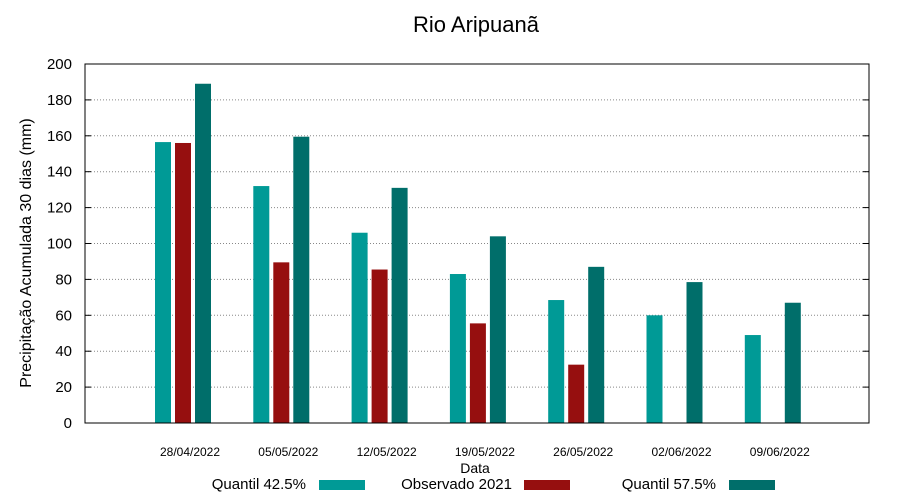  What do you see at coordinates (288, 452) in the screenshot?
I see `x-tick-label: 05/05/2022` at bounding box center [288, 452].